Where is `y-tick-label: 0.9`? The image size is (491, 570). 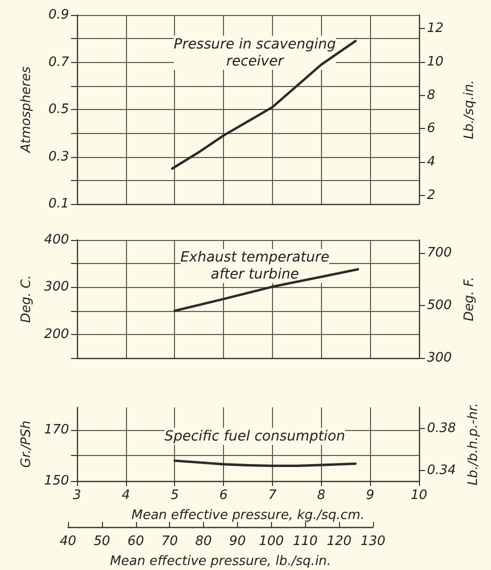
y-tick-label: 0.9 is located at coordinates (58, 15).